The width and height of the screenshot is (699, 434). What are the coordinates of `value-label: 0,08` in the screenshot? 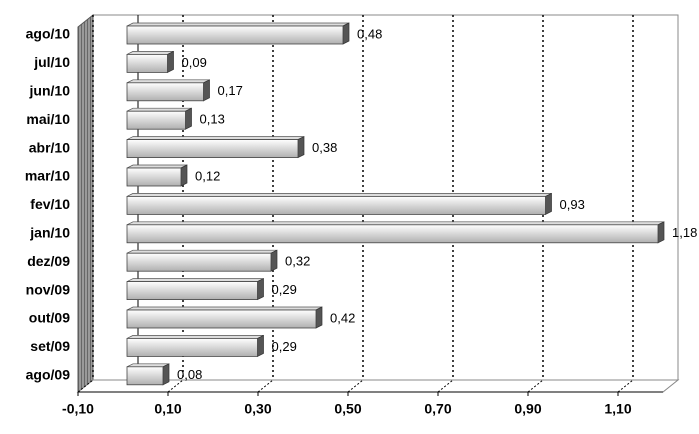 It's located at (189, 374).